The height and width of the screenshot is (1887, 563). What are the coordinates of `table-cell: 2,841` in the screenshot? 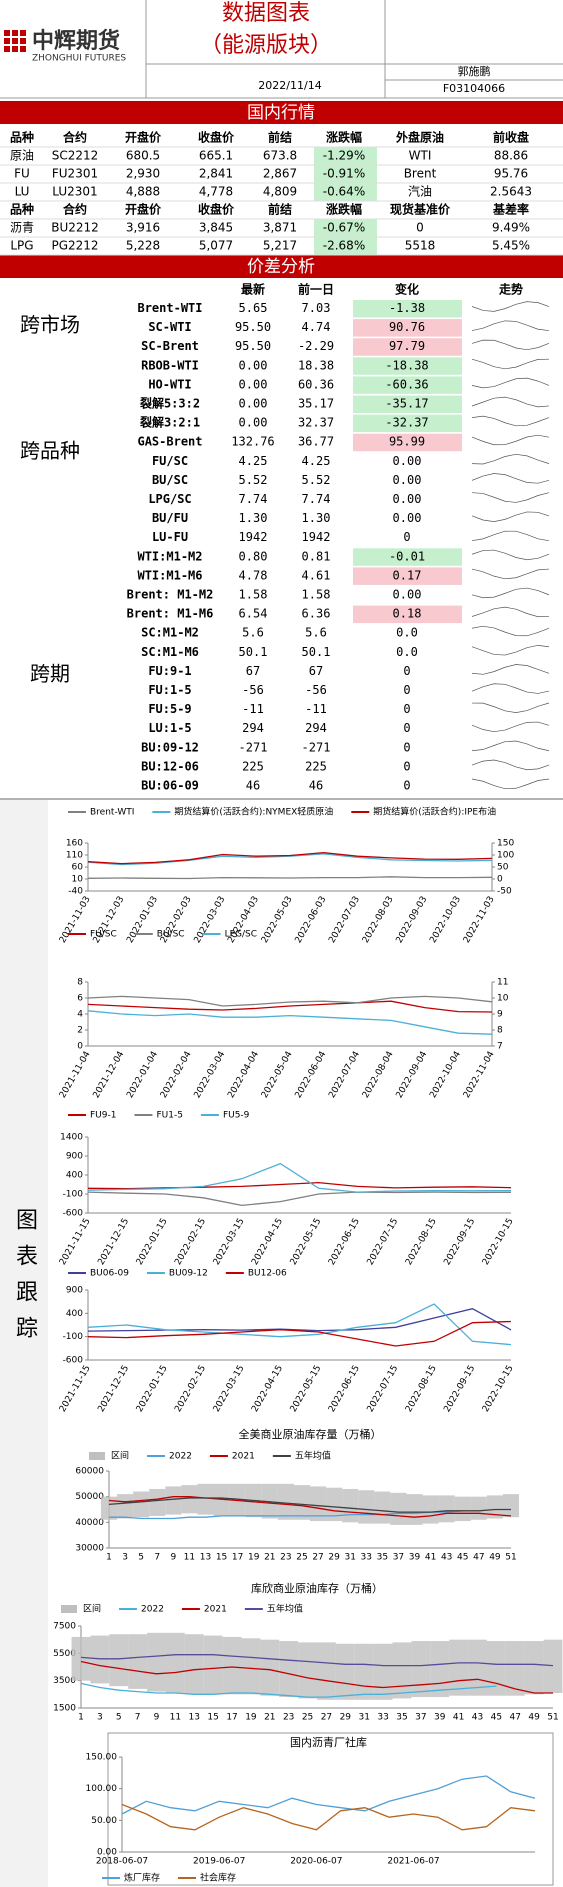 It's located at (216, 174).